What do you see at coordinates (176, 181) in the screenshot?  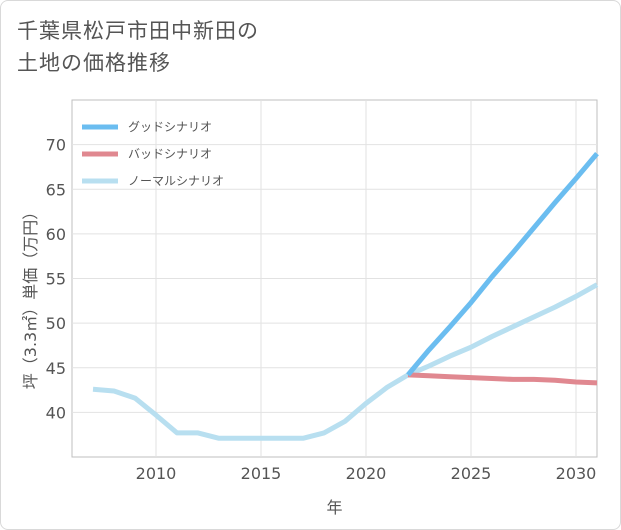 I see `legend-label-2: ノーマルシナリオ` at bounding box center [176, 181].